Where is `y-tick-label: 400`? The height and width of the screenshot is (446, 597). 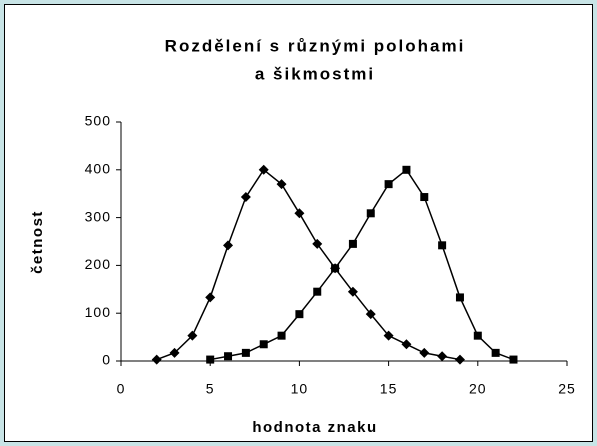 y-tick-label: 400 is located at coordinates (98, 169).